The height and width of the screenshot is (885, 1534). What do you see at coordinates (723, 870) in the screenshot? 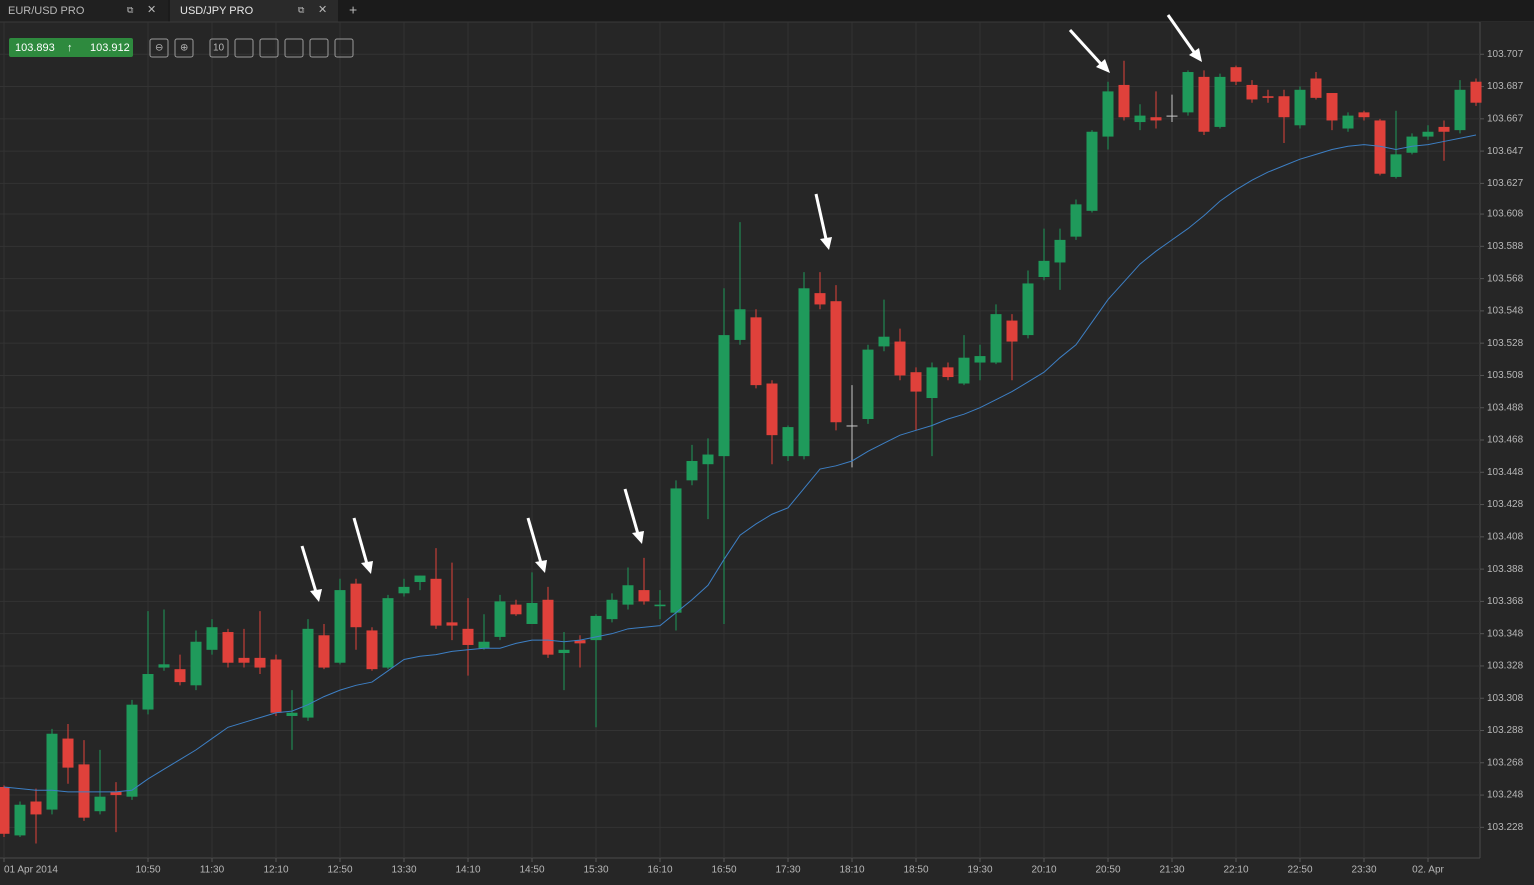
I see `x-tick-label: 16:50` at bounding box center [723, 870].